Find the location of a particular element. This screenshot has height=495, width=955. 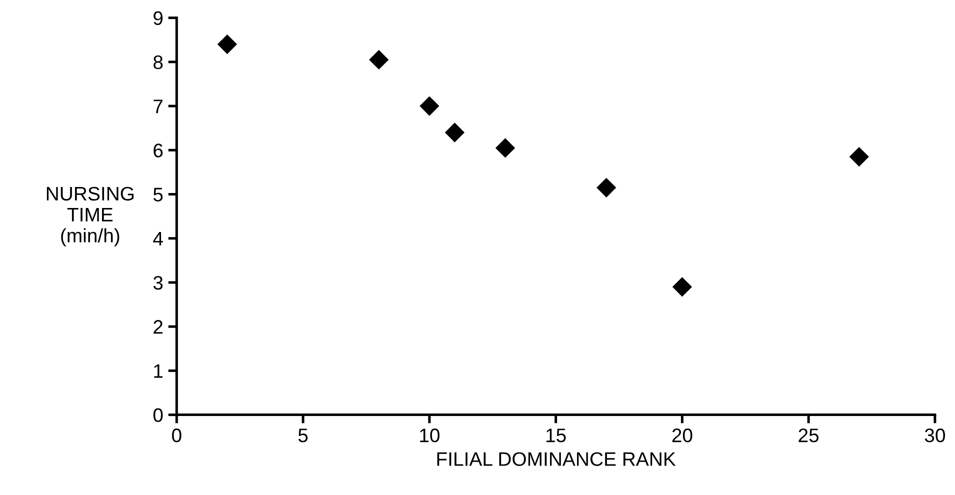

x-tick-label: 15 is located at coordinates (556, 435).